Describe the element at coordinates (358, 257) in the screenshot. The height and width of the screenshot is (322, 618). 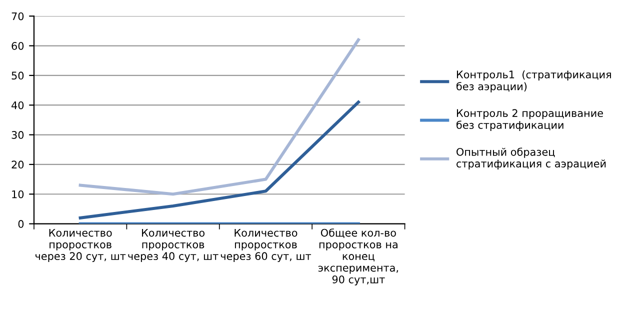
I see `x-tick-label: Общее кол-во проростков на конец эксперимента, 90 сут,шт` at that location.